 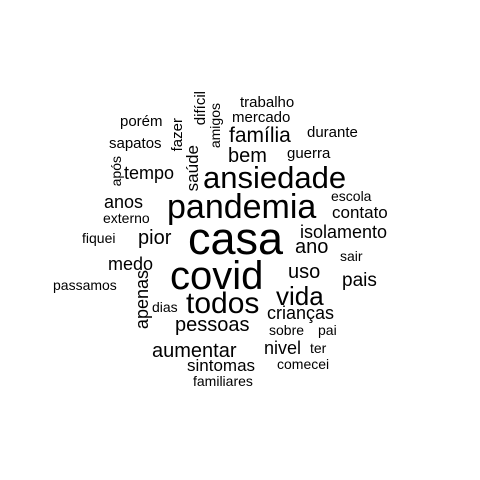 What do you see at coordinates (141, 121) in the screenshot?
I see `word-porem: porém` at bounding box center [141, 121].